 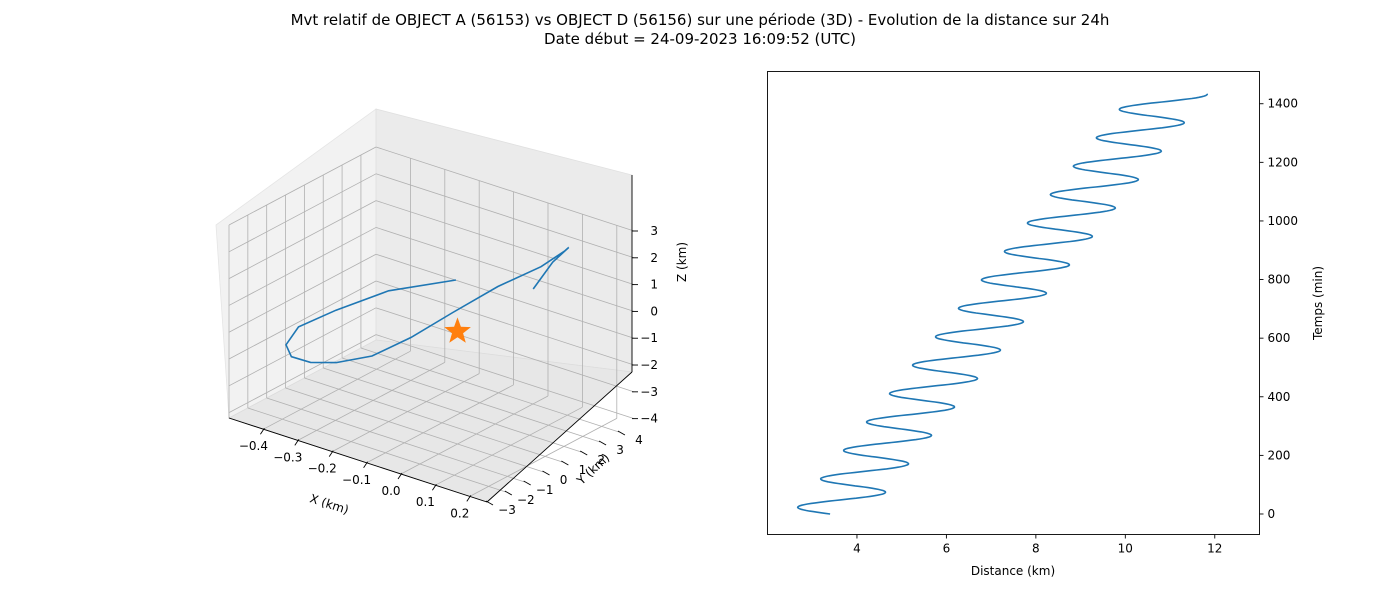 I want to click on x-tick-label: −0.4, so click(x=253, y=446).